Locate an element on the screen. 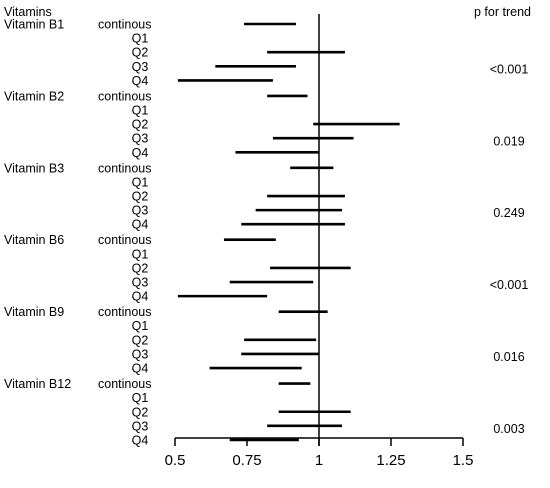 This screenshot has height=488, width=550. x-tick-label: 1.25 is located at coordinates (390, 460).